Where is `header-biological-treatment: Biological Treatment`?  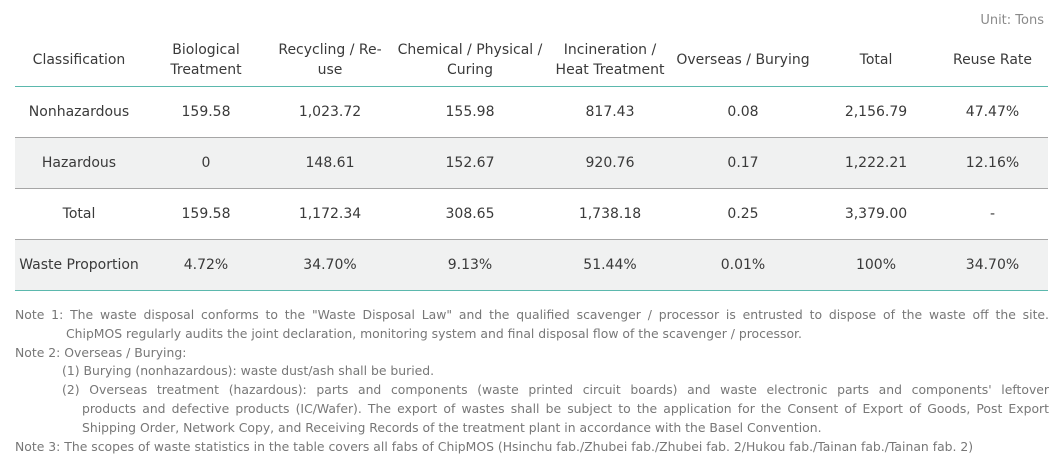
header-biological-treatment: Biological Treatment is located at coordinates (206, 59).